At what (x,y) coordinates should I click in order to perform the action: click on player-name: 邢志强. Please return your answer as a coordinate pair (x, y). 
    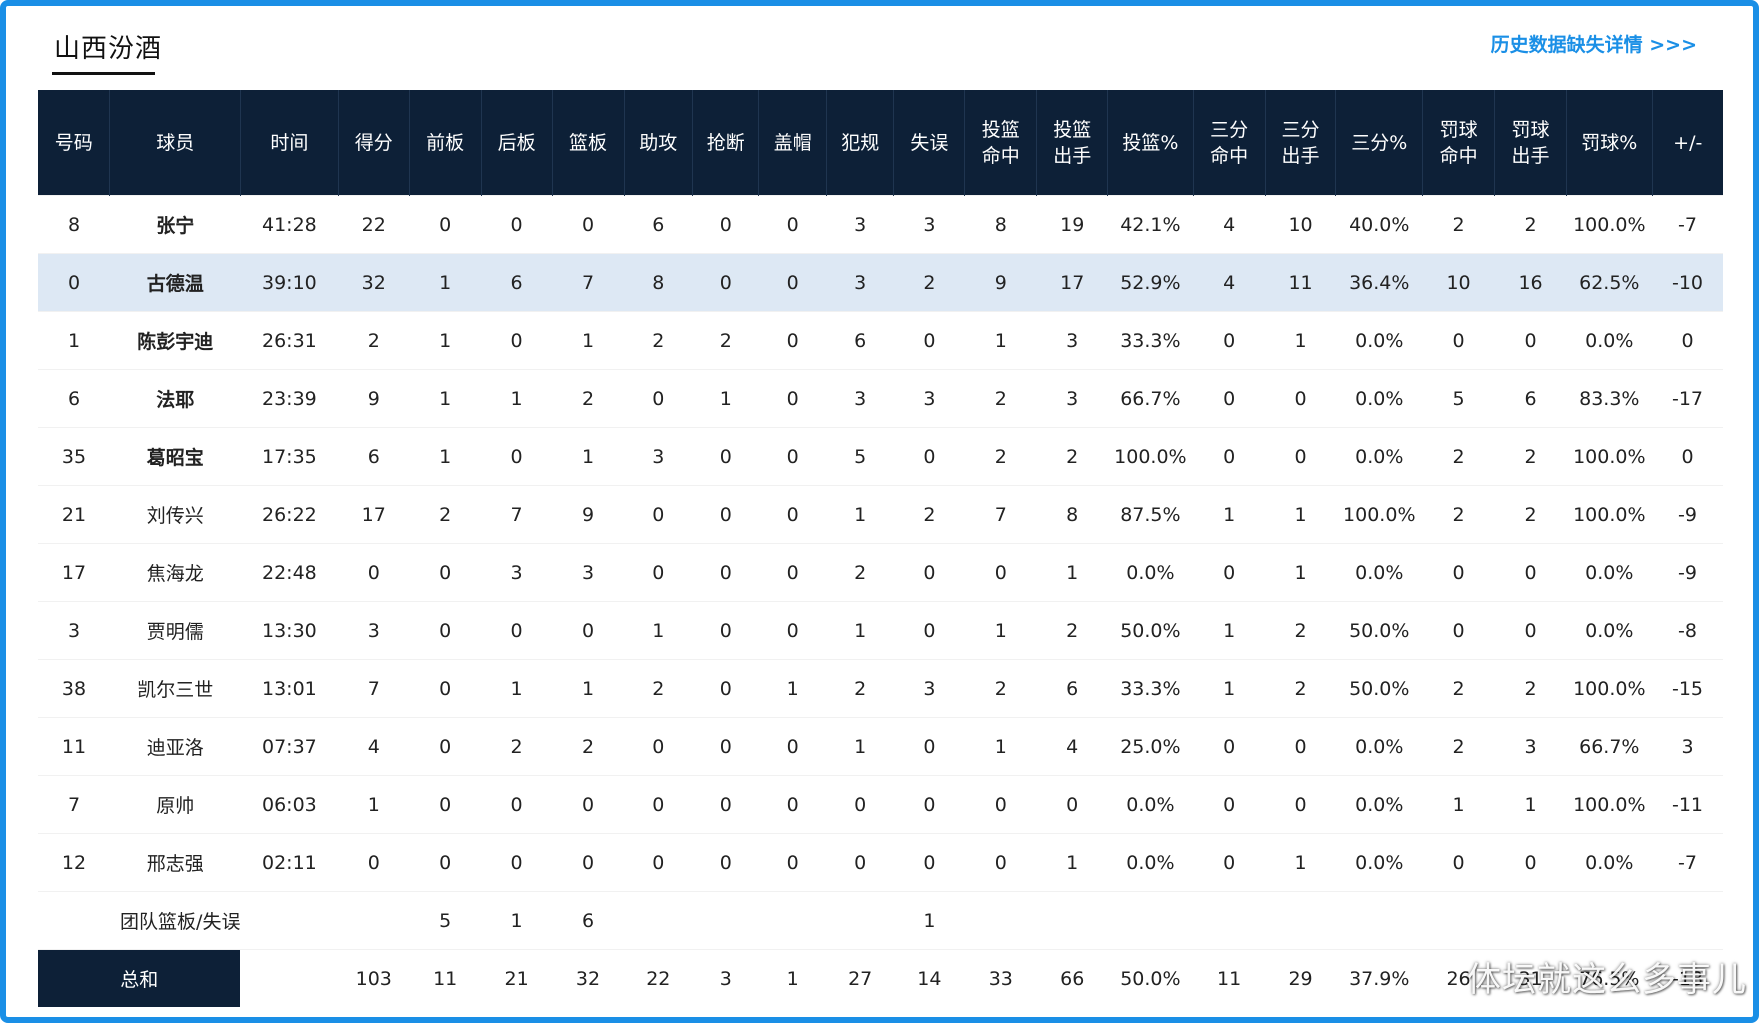
    Looking at the image, I should click on (175, 862).